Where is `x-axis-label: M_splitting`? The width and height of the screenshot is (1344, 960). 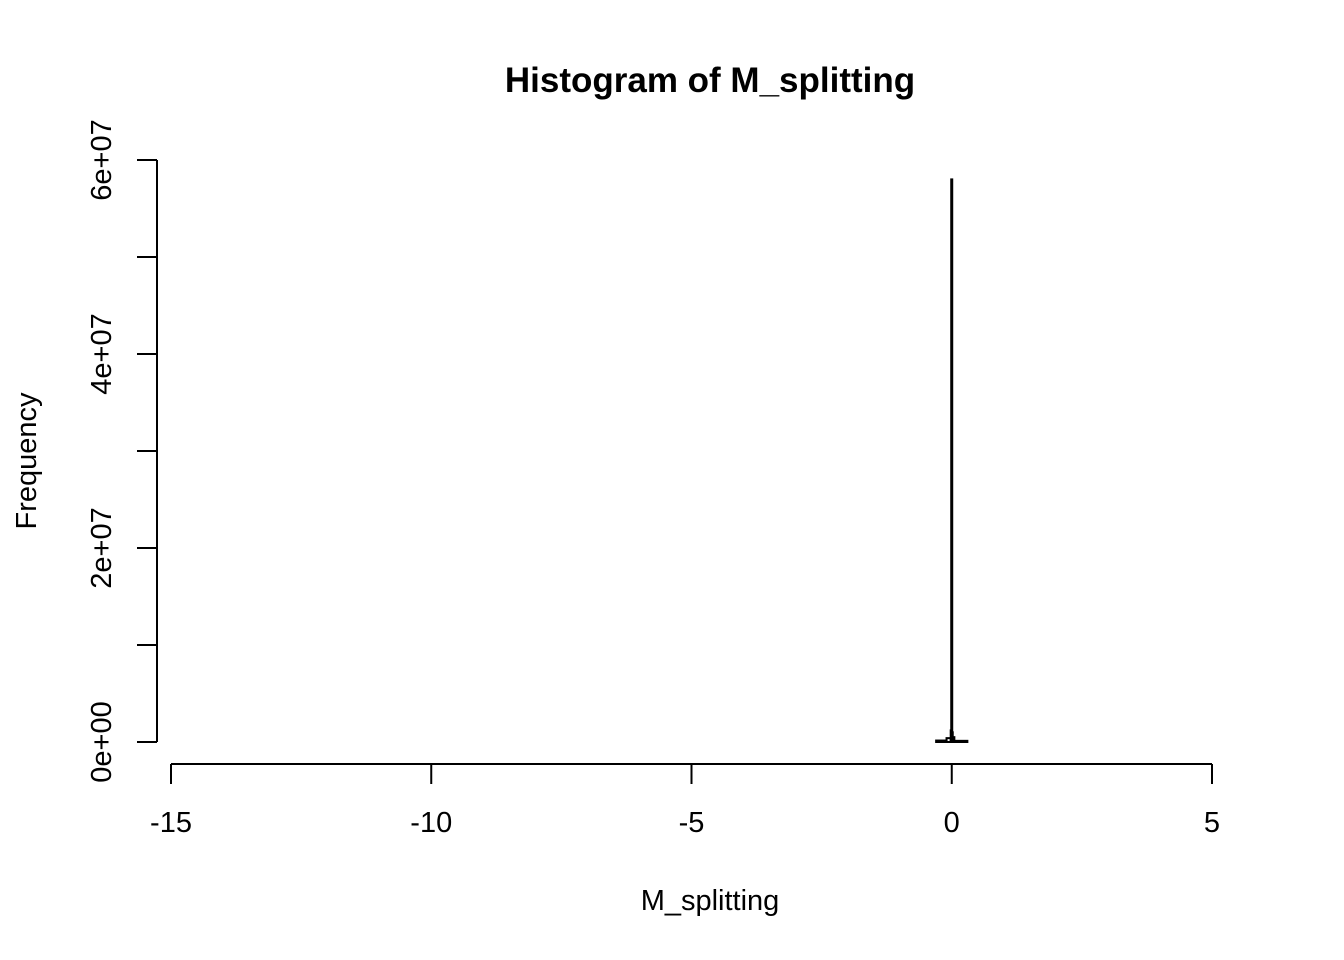
x-axis-label: M_splitting is located at coordinates (710, 901).